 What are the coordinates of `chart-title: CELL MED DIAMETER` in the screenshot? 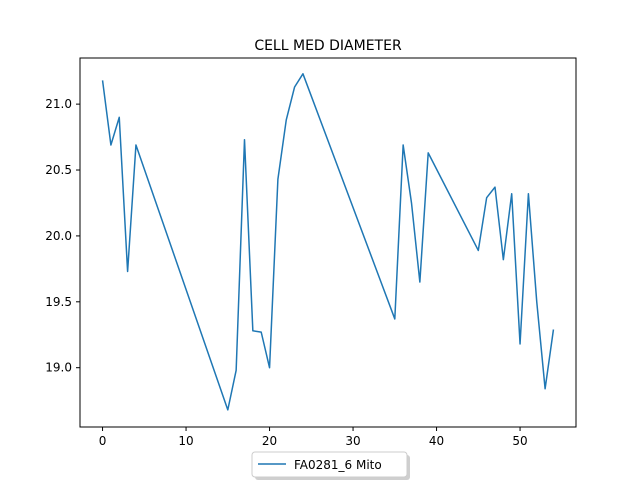 It's located at (328, 46).